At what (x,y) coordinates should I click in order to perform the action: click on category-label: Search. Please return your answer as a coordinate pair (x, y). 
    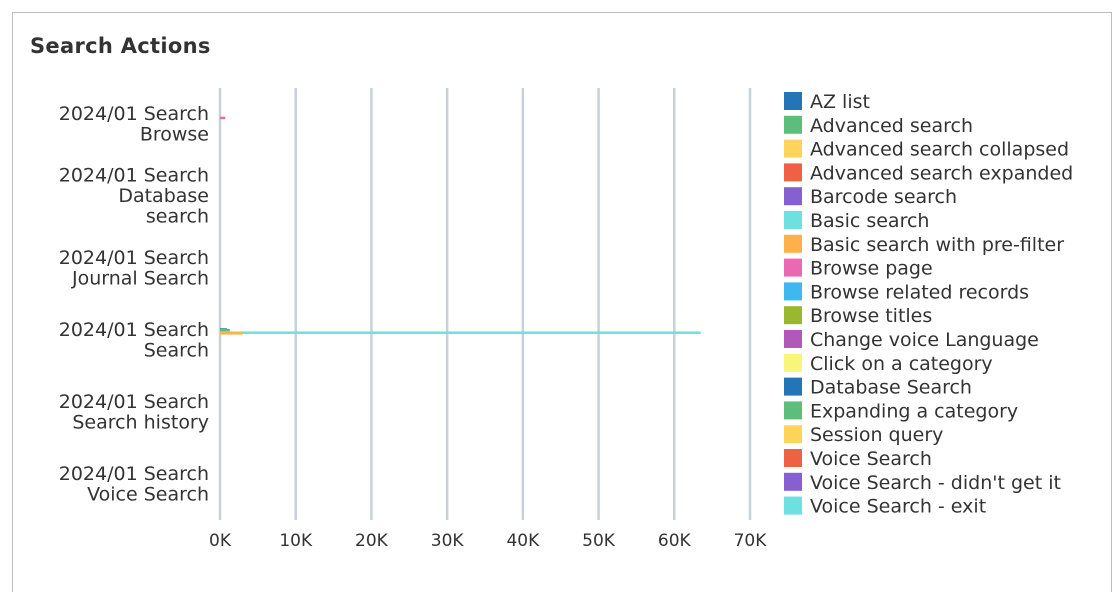
    Looking at the image, I should click on (176, 350).